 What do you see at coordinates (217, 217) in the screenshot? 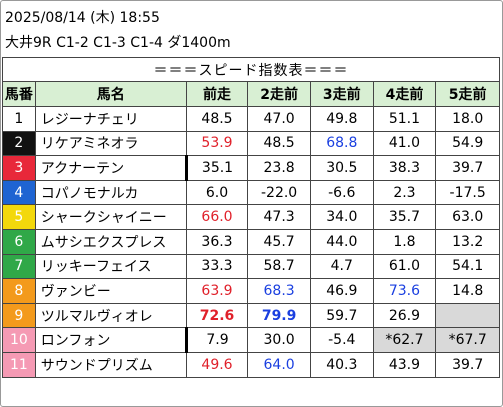
I see `speed-index: 66.0` at bounding box center [217, 217].